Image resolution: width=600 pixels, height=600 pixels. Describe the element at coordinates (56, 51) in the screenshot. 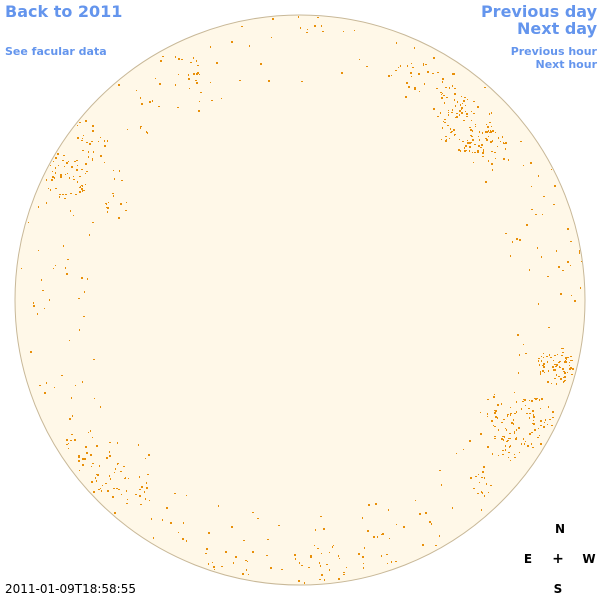

I see `see-facular-data-link: See facular data` at that location.